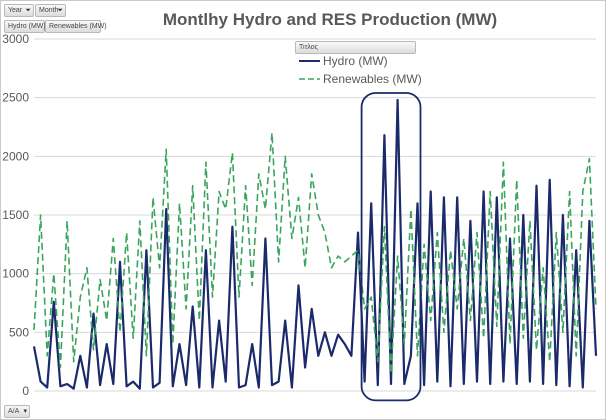  I want to click on y-tick-label: 0, so click(25, 391).